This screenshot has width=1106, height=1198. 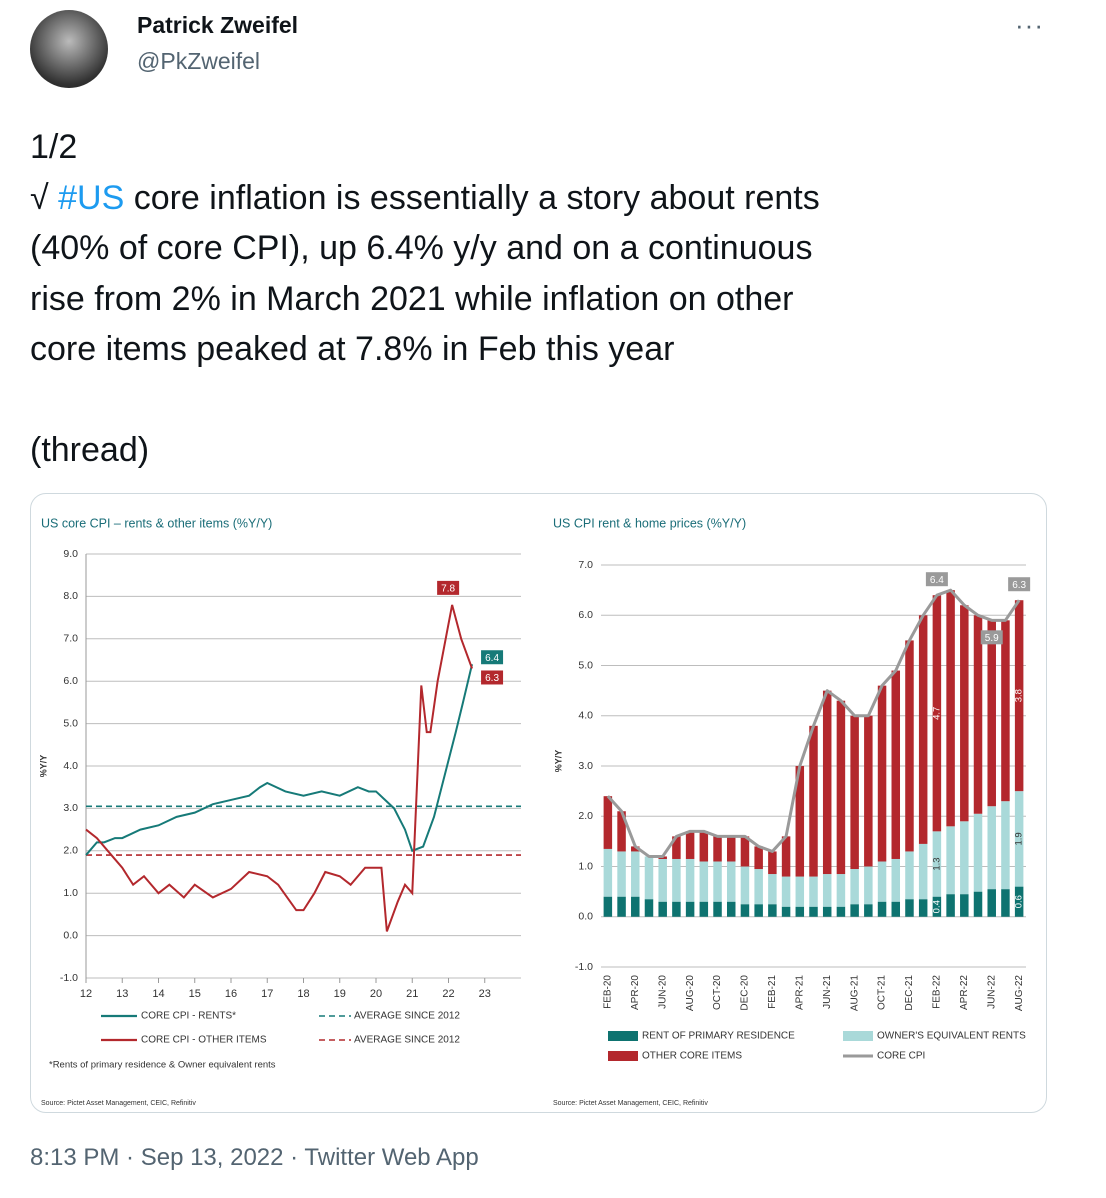 What do you see at coordinates (70, 766) in the screenshot?
I see `y-tick-label: 4.0` at bounding box center [70, 766].